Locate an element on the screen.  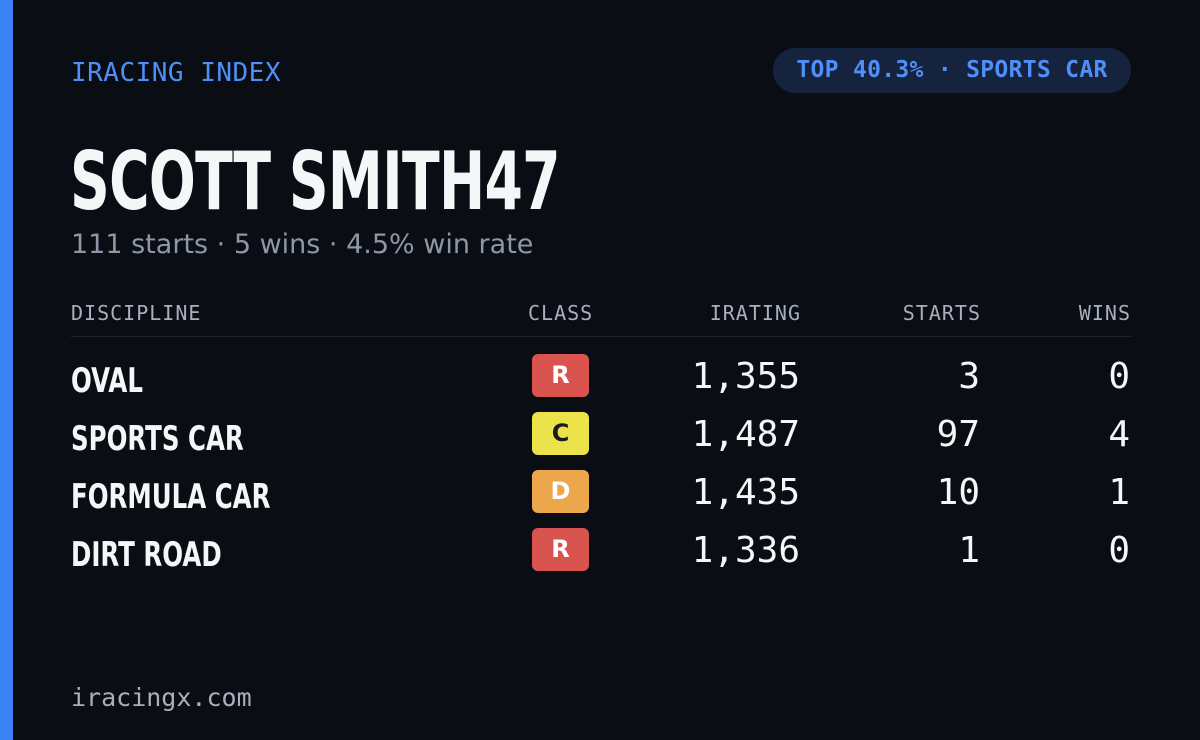
driver-name: SCOTT SMITH47 is located at coordinates (315, 181).